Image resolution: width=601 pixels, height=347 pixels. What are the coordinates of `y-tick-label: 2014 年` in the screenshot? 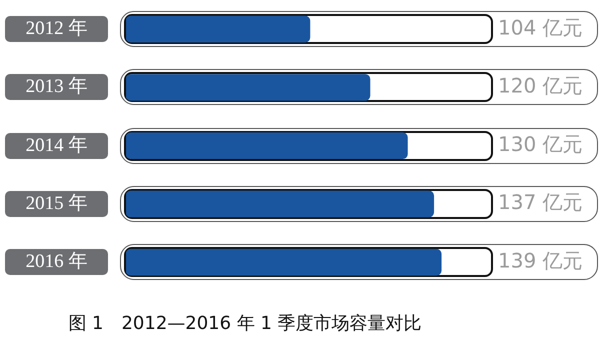 It's located at (57, 145).